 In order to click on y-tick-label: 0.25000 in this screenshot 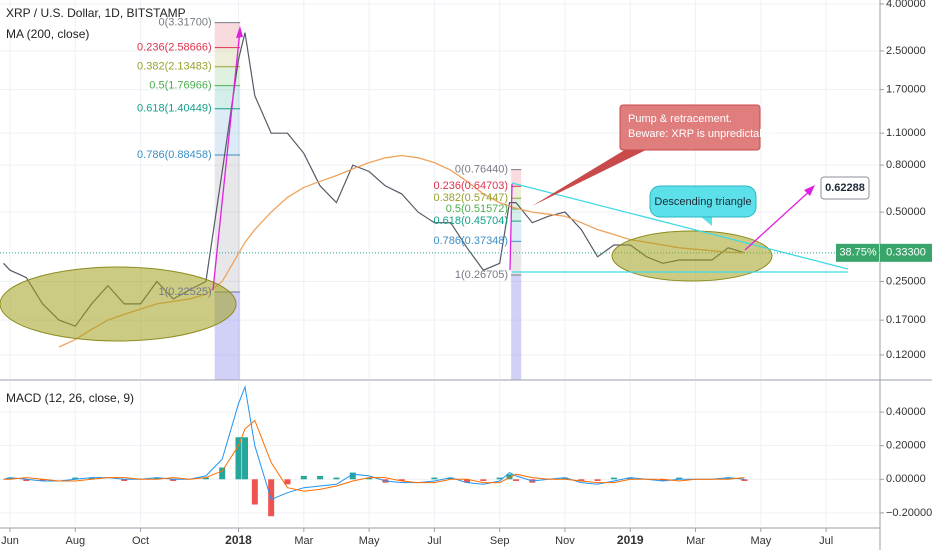, I will do `click(906, 281)`.